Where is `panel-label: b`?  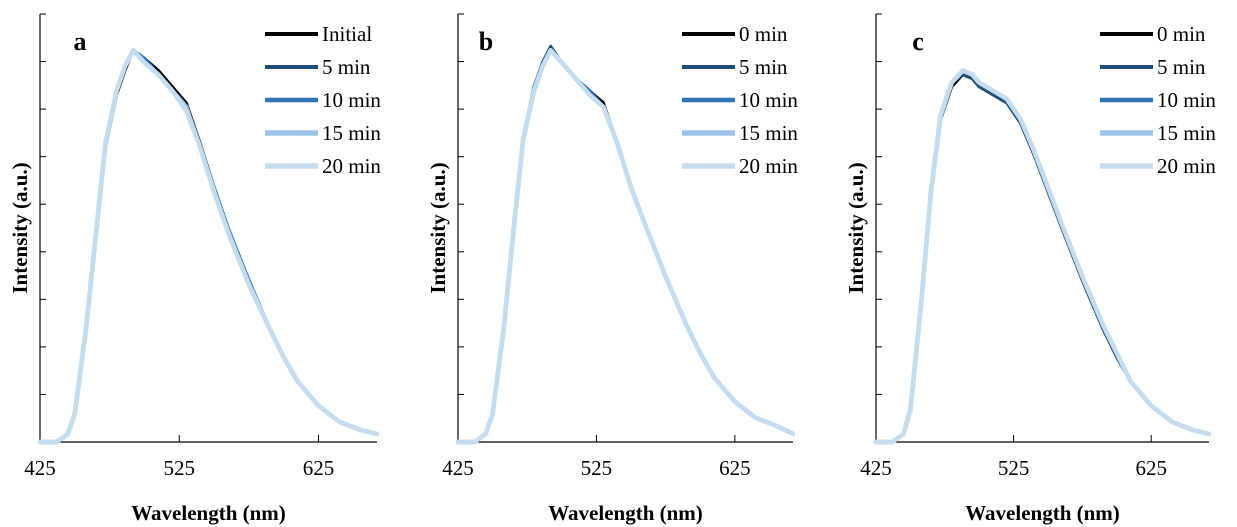
panel-label: b is located at coordinates (486, 41).